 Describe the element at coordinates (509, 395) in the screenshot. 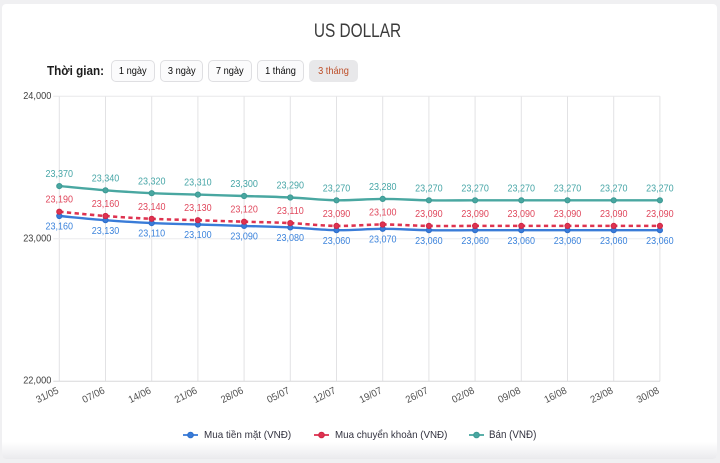

I see `svg-text: 09/08` at that location.